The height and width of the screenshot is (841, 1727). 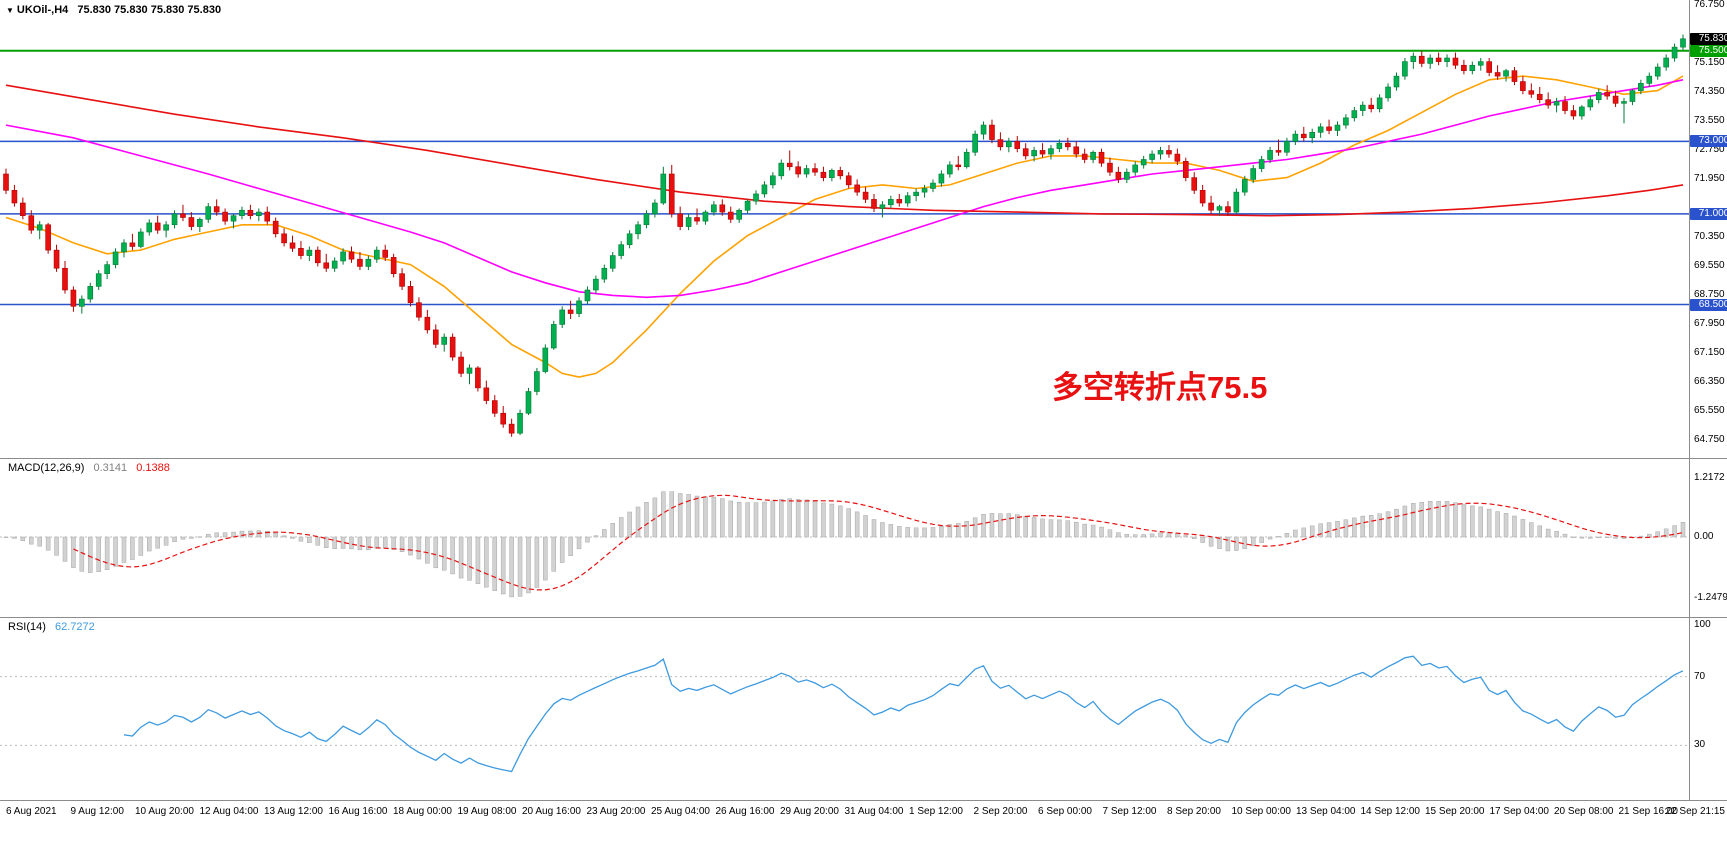 I want to click on price-tick: 69.550, so click(x=1709, y=266).